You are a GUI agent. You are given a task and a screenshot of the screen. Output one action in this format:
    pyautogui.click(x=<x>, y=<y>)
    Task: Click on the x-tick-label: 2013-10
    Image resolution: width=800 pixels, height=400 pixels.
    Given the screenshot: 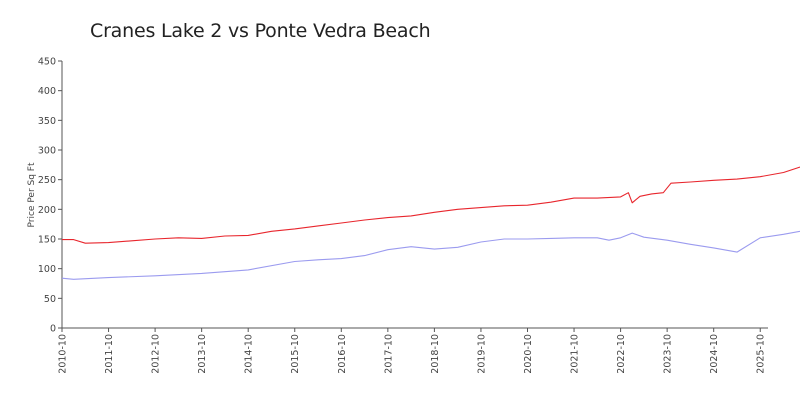 What is the action you would take?
    pyautogui.click(x=202, y=354)
    